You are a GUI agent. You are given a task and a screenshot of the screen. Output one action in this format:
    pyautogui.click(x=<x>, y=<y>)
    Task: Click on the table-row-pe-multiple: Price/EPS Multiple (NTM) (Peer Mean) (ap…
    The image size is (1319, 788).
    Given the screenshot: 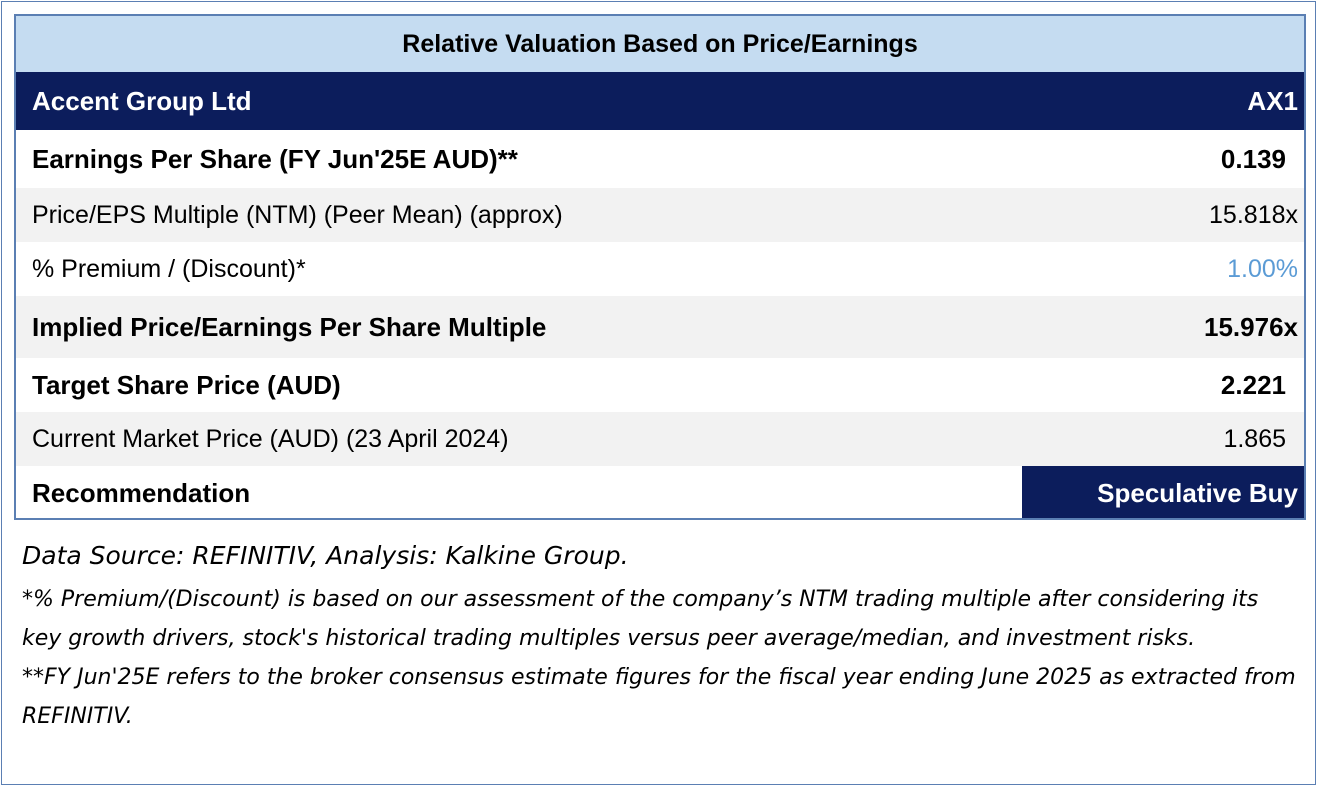 What is the action you would take?
    pyautogui.click(x=660, y=215)
    